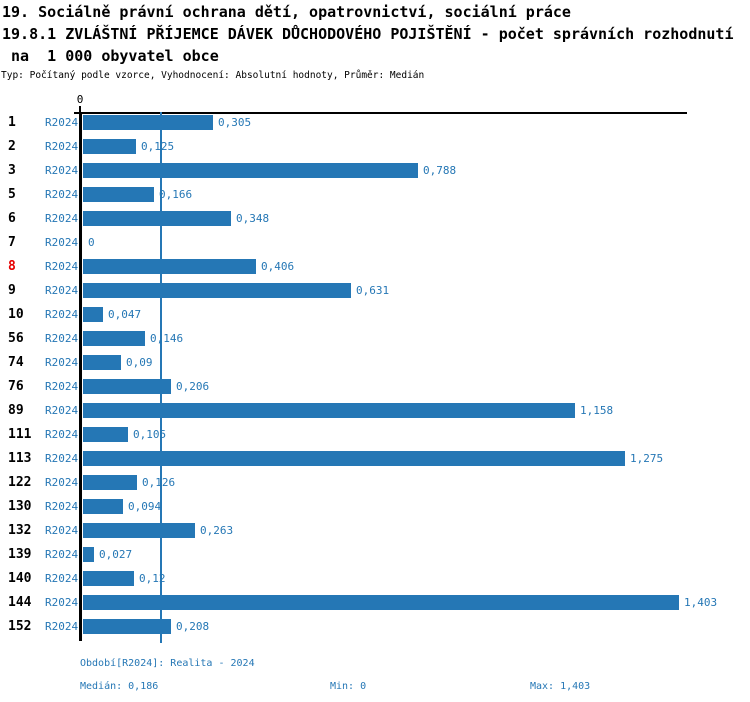 This screenshot has width=750, height=702. I want to click on row-category-label: 2, so click(12, 146).